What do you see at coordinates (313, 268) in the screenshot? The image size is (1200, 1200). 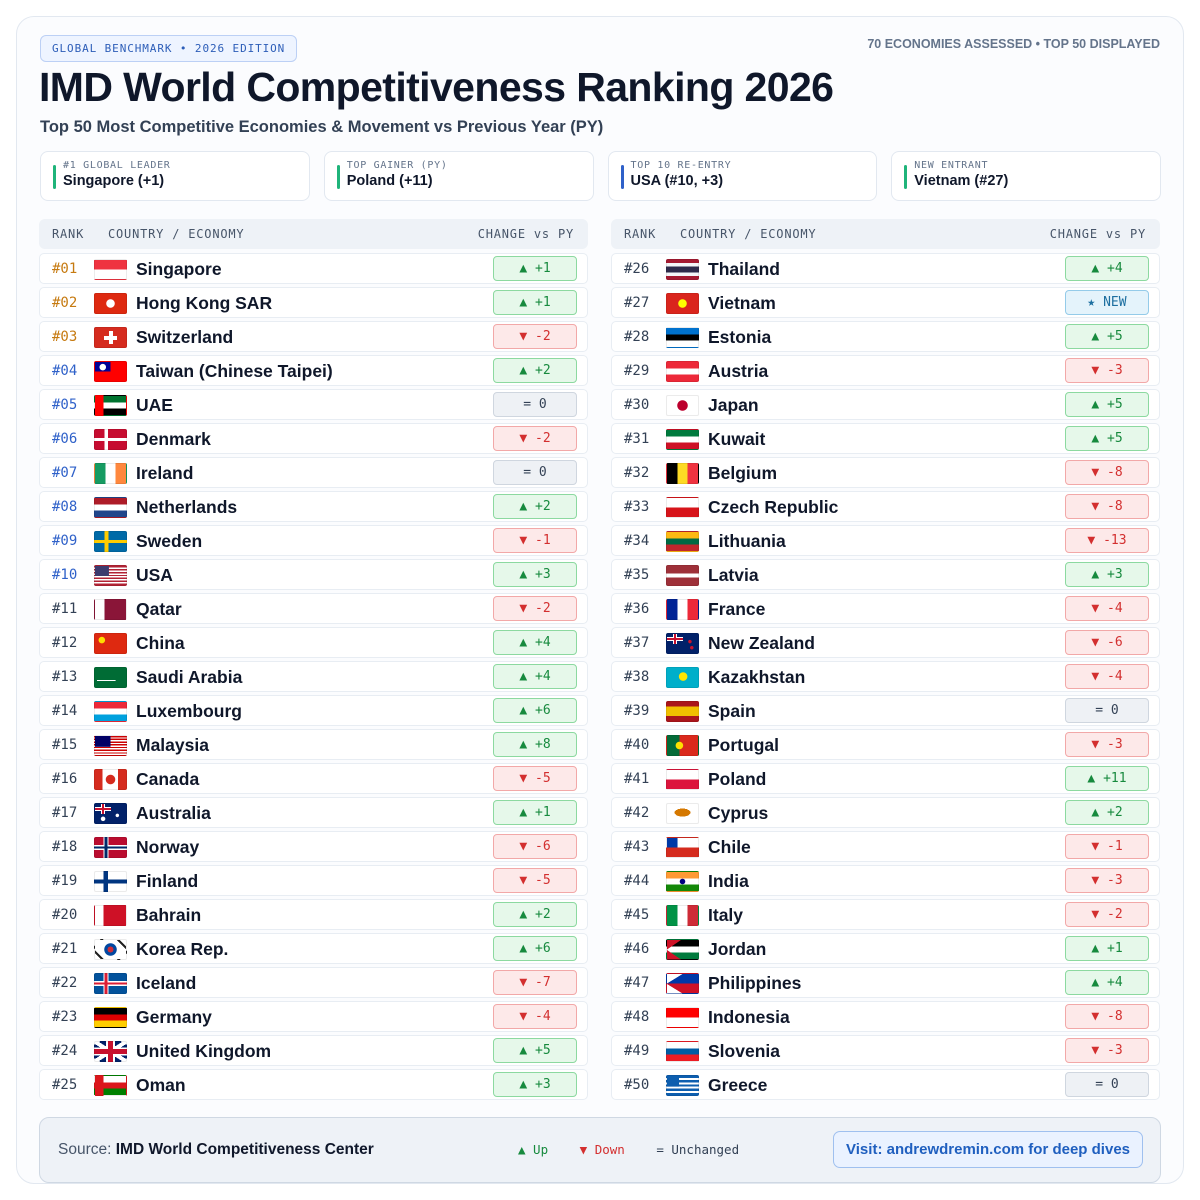 I see `table-row: #01 Singapore ▲ +1` at bounding box center [313, 268].